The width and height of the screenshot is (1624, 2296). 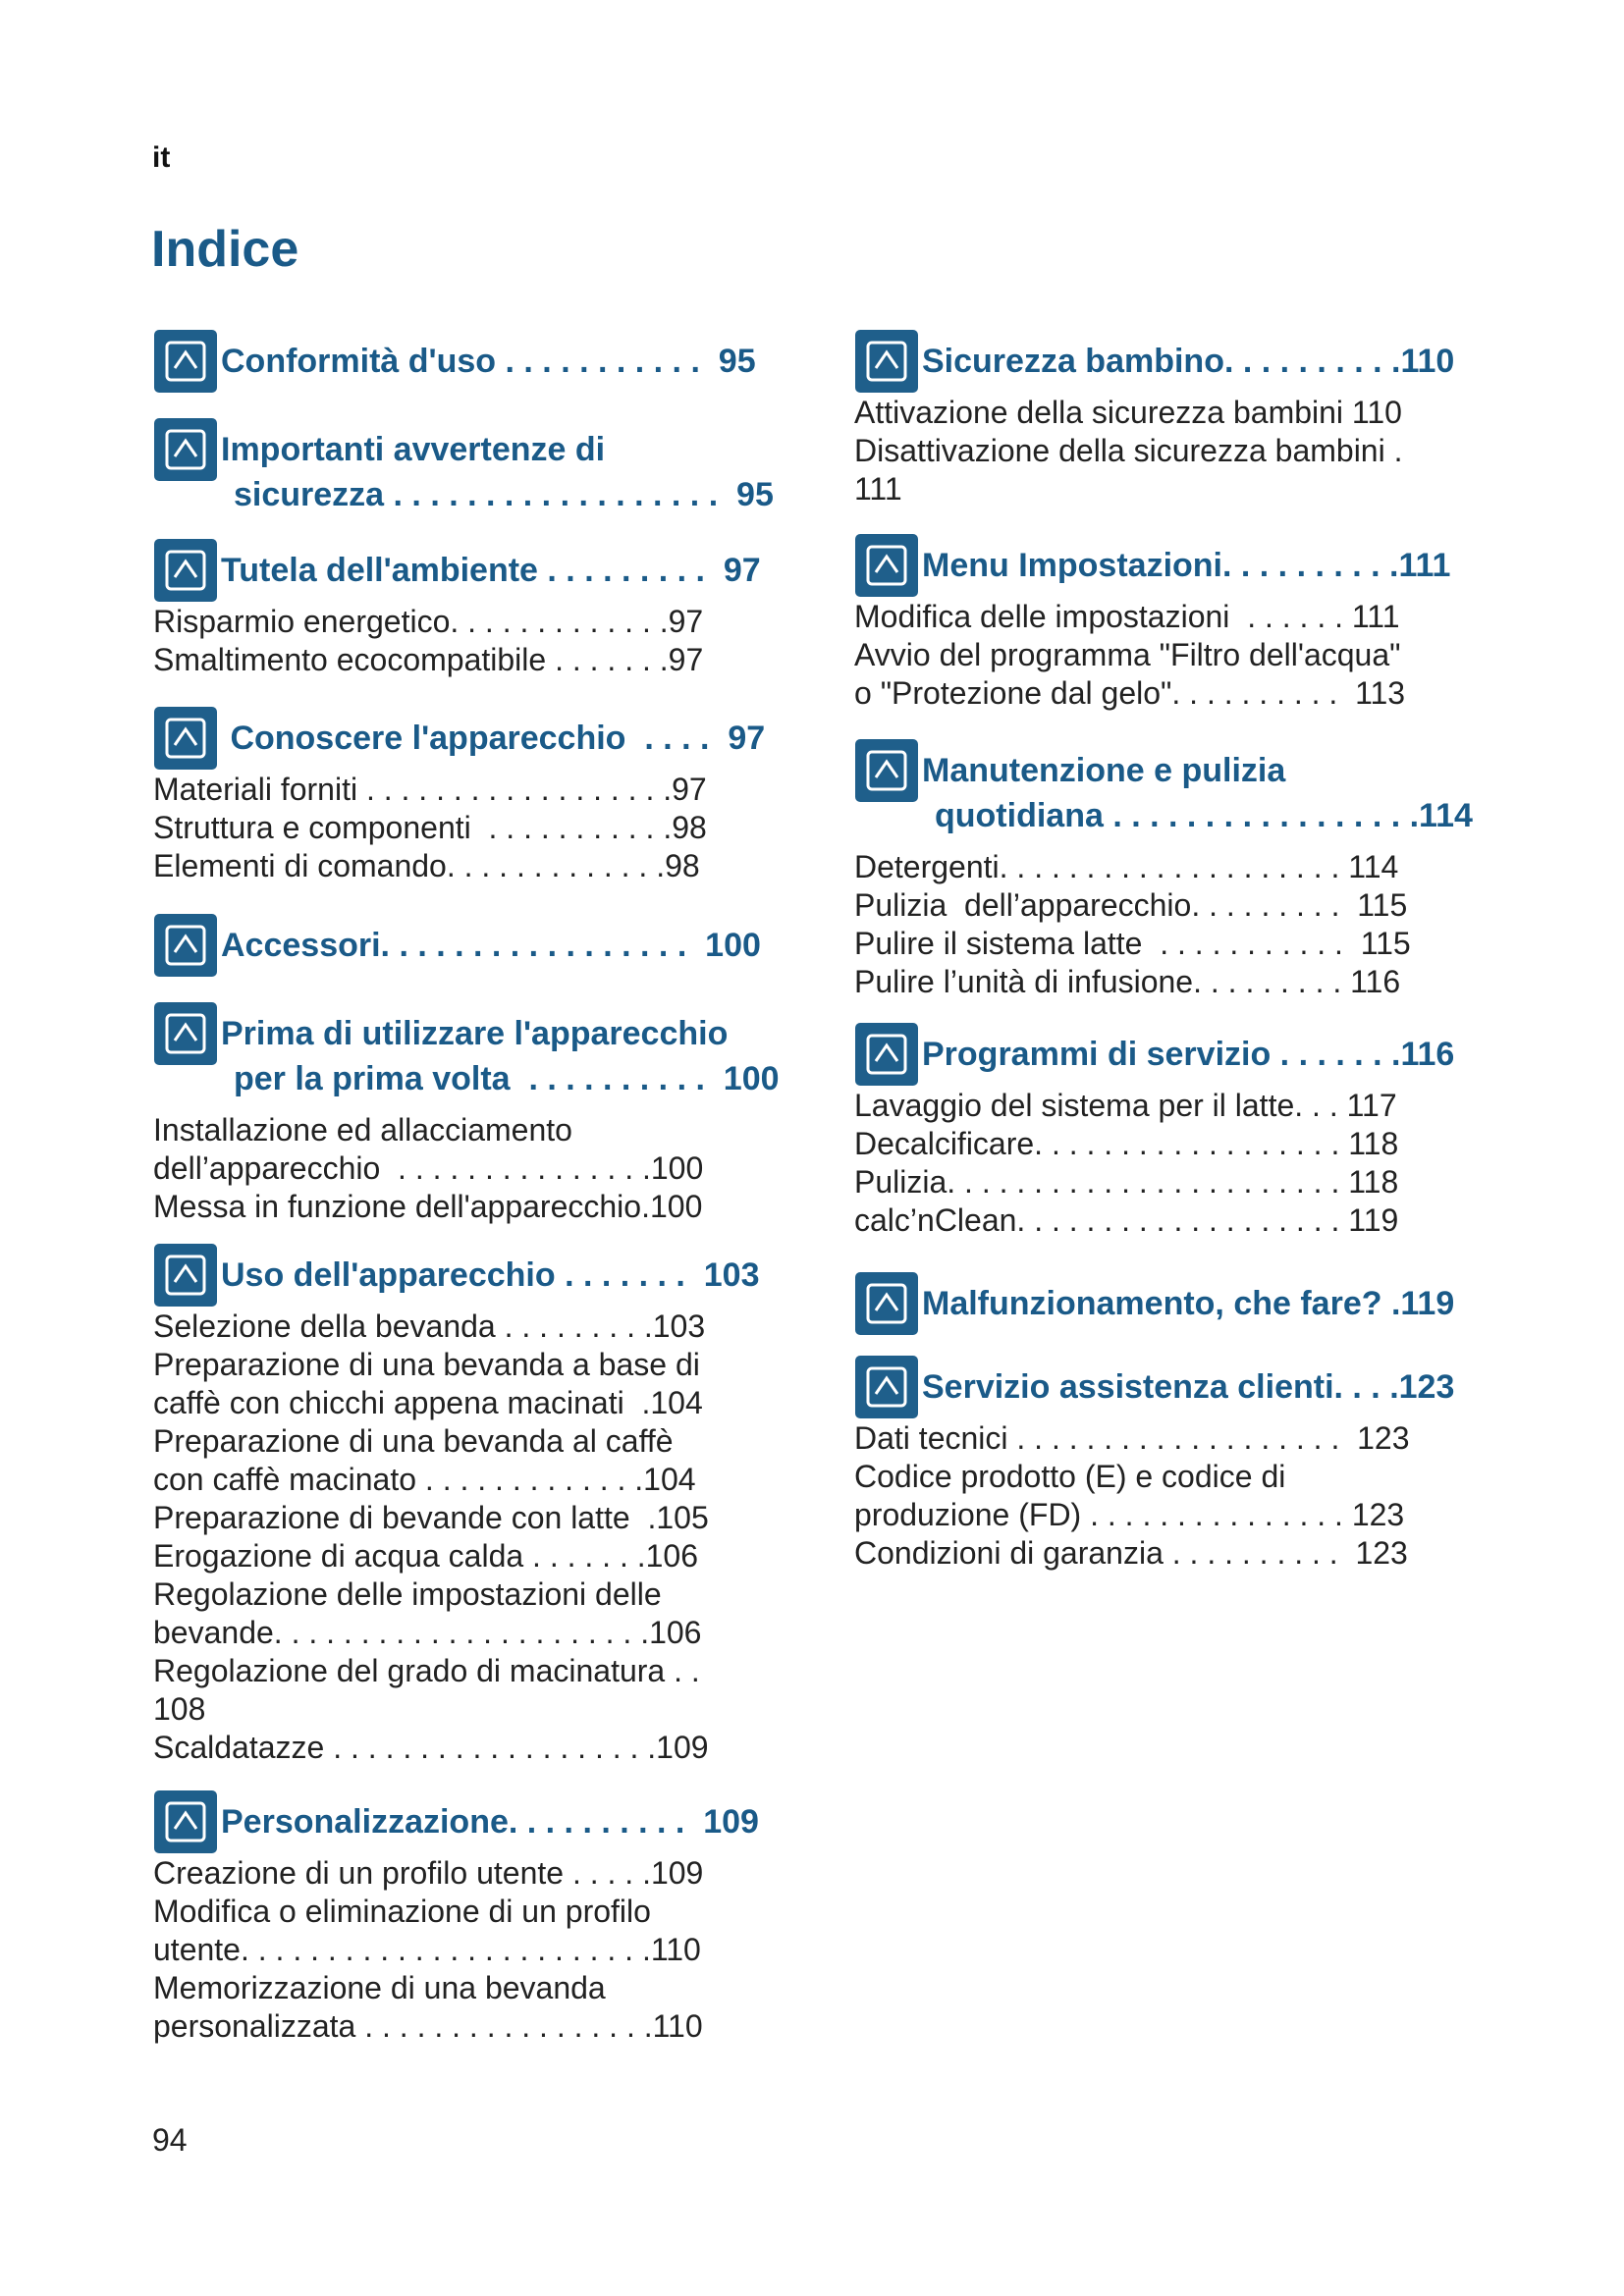 What do you see at coordinates (475, 1034) in the screenshot?
I see `section-heading: Prima di utilizzare l'apparecchio` at bounding box center [475, 1034].